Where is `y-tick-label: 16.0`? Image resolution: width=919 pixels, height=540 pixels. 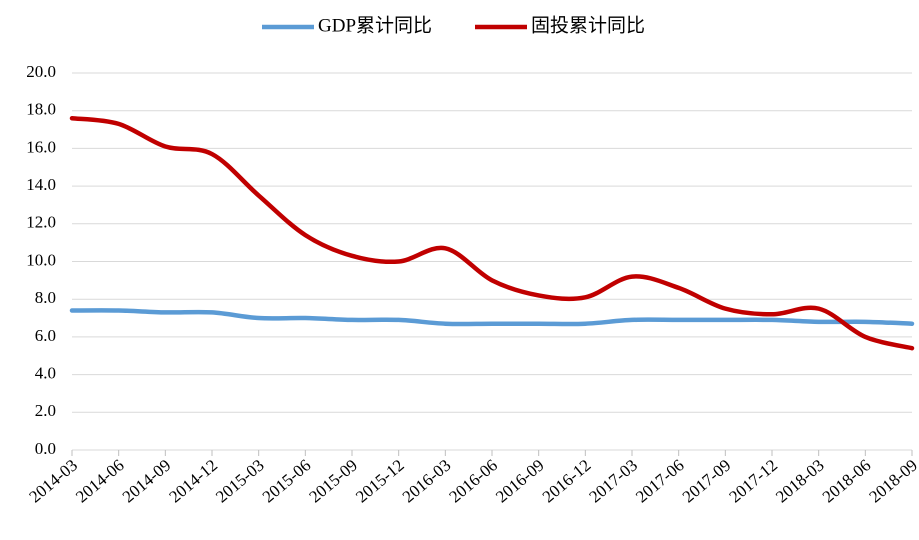 y-tick-label: 16.0 is located at coordinates (41, 146).